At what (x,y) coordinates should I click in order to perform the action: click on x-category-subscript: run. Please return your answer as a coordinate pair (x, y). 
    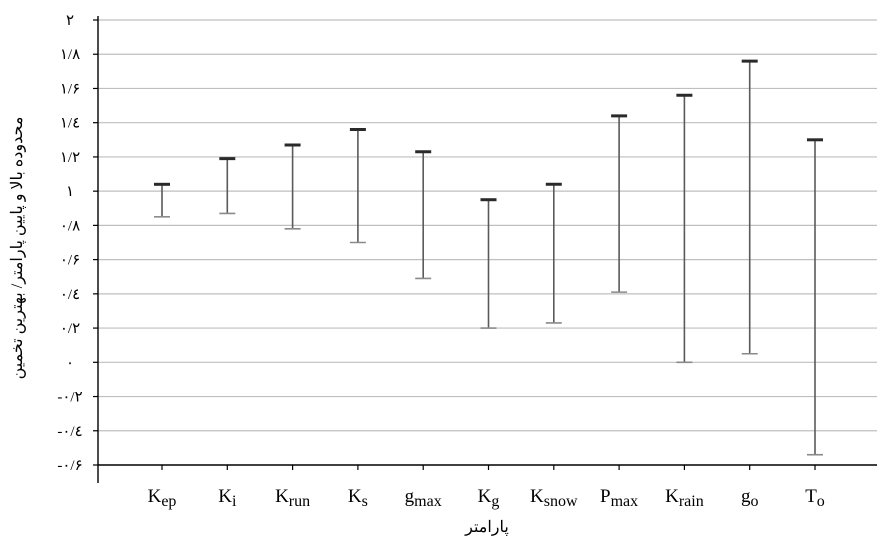
    Looking at the image, I should click on (299, 501).